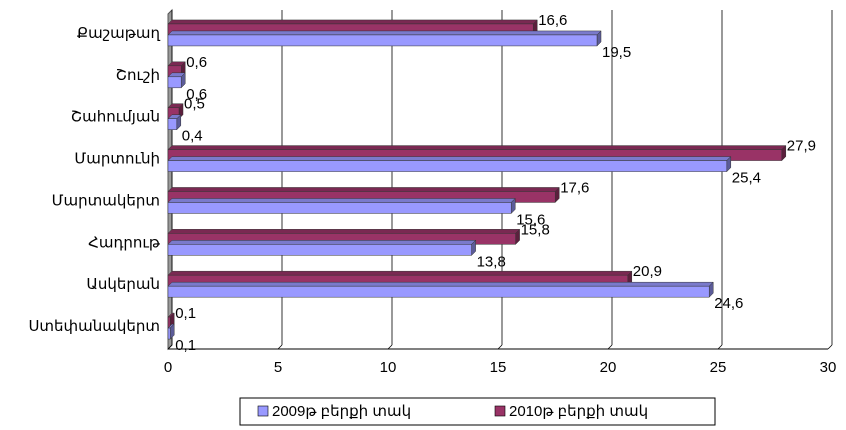 This screenshot has width=846, height=430. I want to click on value-label: 17,6, so click(574, 187).